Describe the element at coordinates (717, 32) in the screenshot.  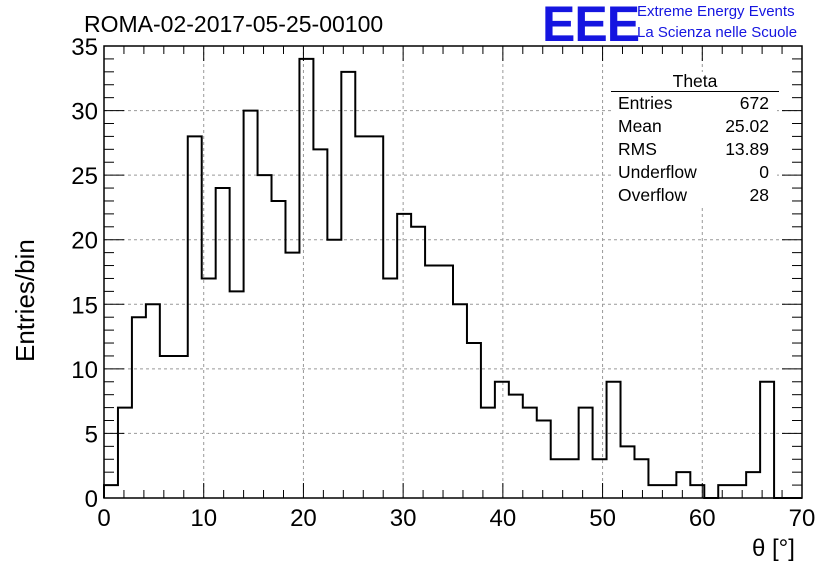
I see `logo-caption-line2: La Scienza nelle Scuole` at that location.